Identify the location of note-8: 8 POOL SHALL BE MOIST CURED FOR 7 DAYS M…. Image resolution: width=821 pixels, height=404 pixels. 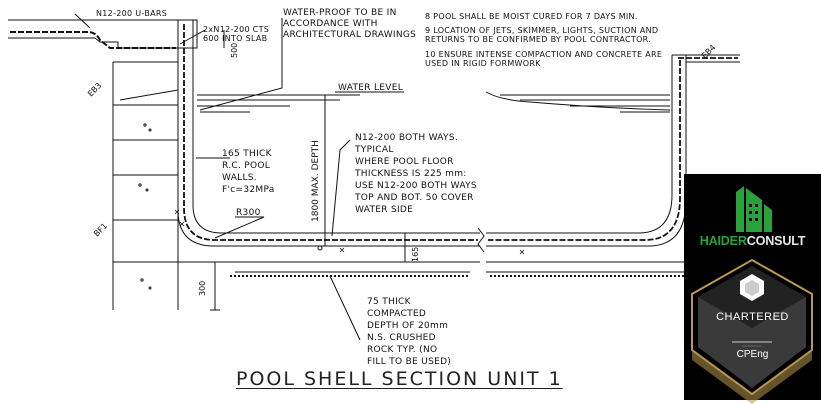
(531, 16).